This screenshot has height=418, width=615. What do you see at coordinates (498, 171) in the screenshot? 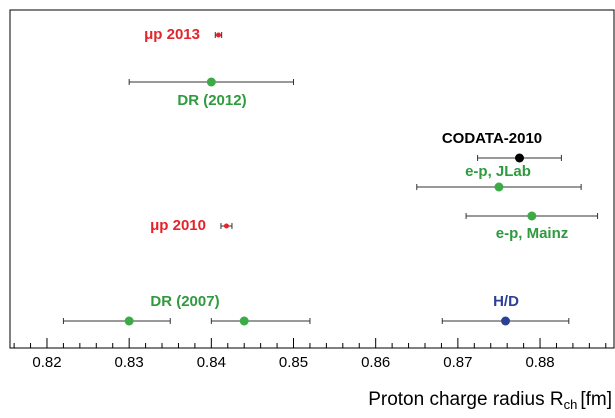
I see `group-label: e-p, JLab` at bounding box center [498, 171].